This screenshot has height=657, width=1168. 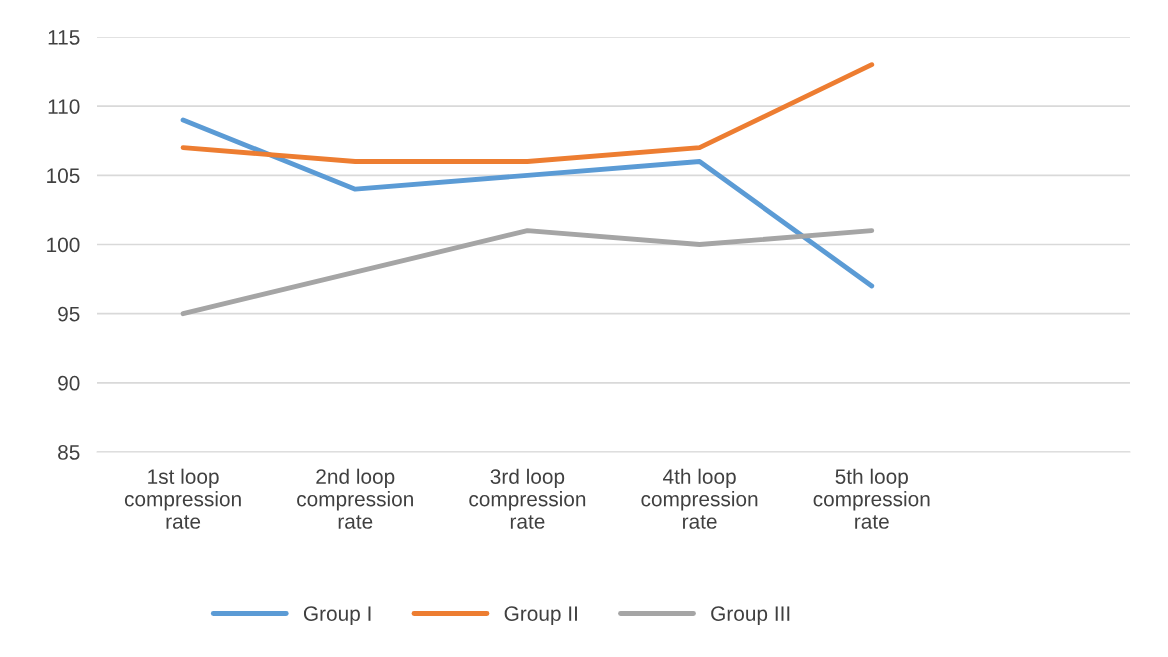 I want to click on legend-label: Group III, so click(x=750, y=616).